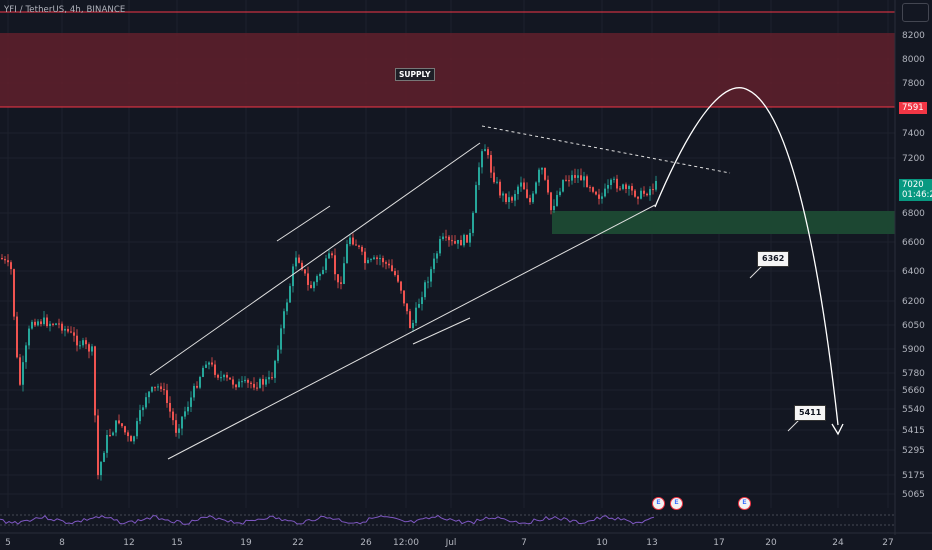 This screenshot has width=932, height=550. Describe the element at coordinates (246, 543) in the screenshot. I see `time-tick-label: 19` at that location.